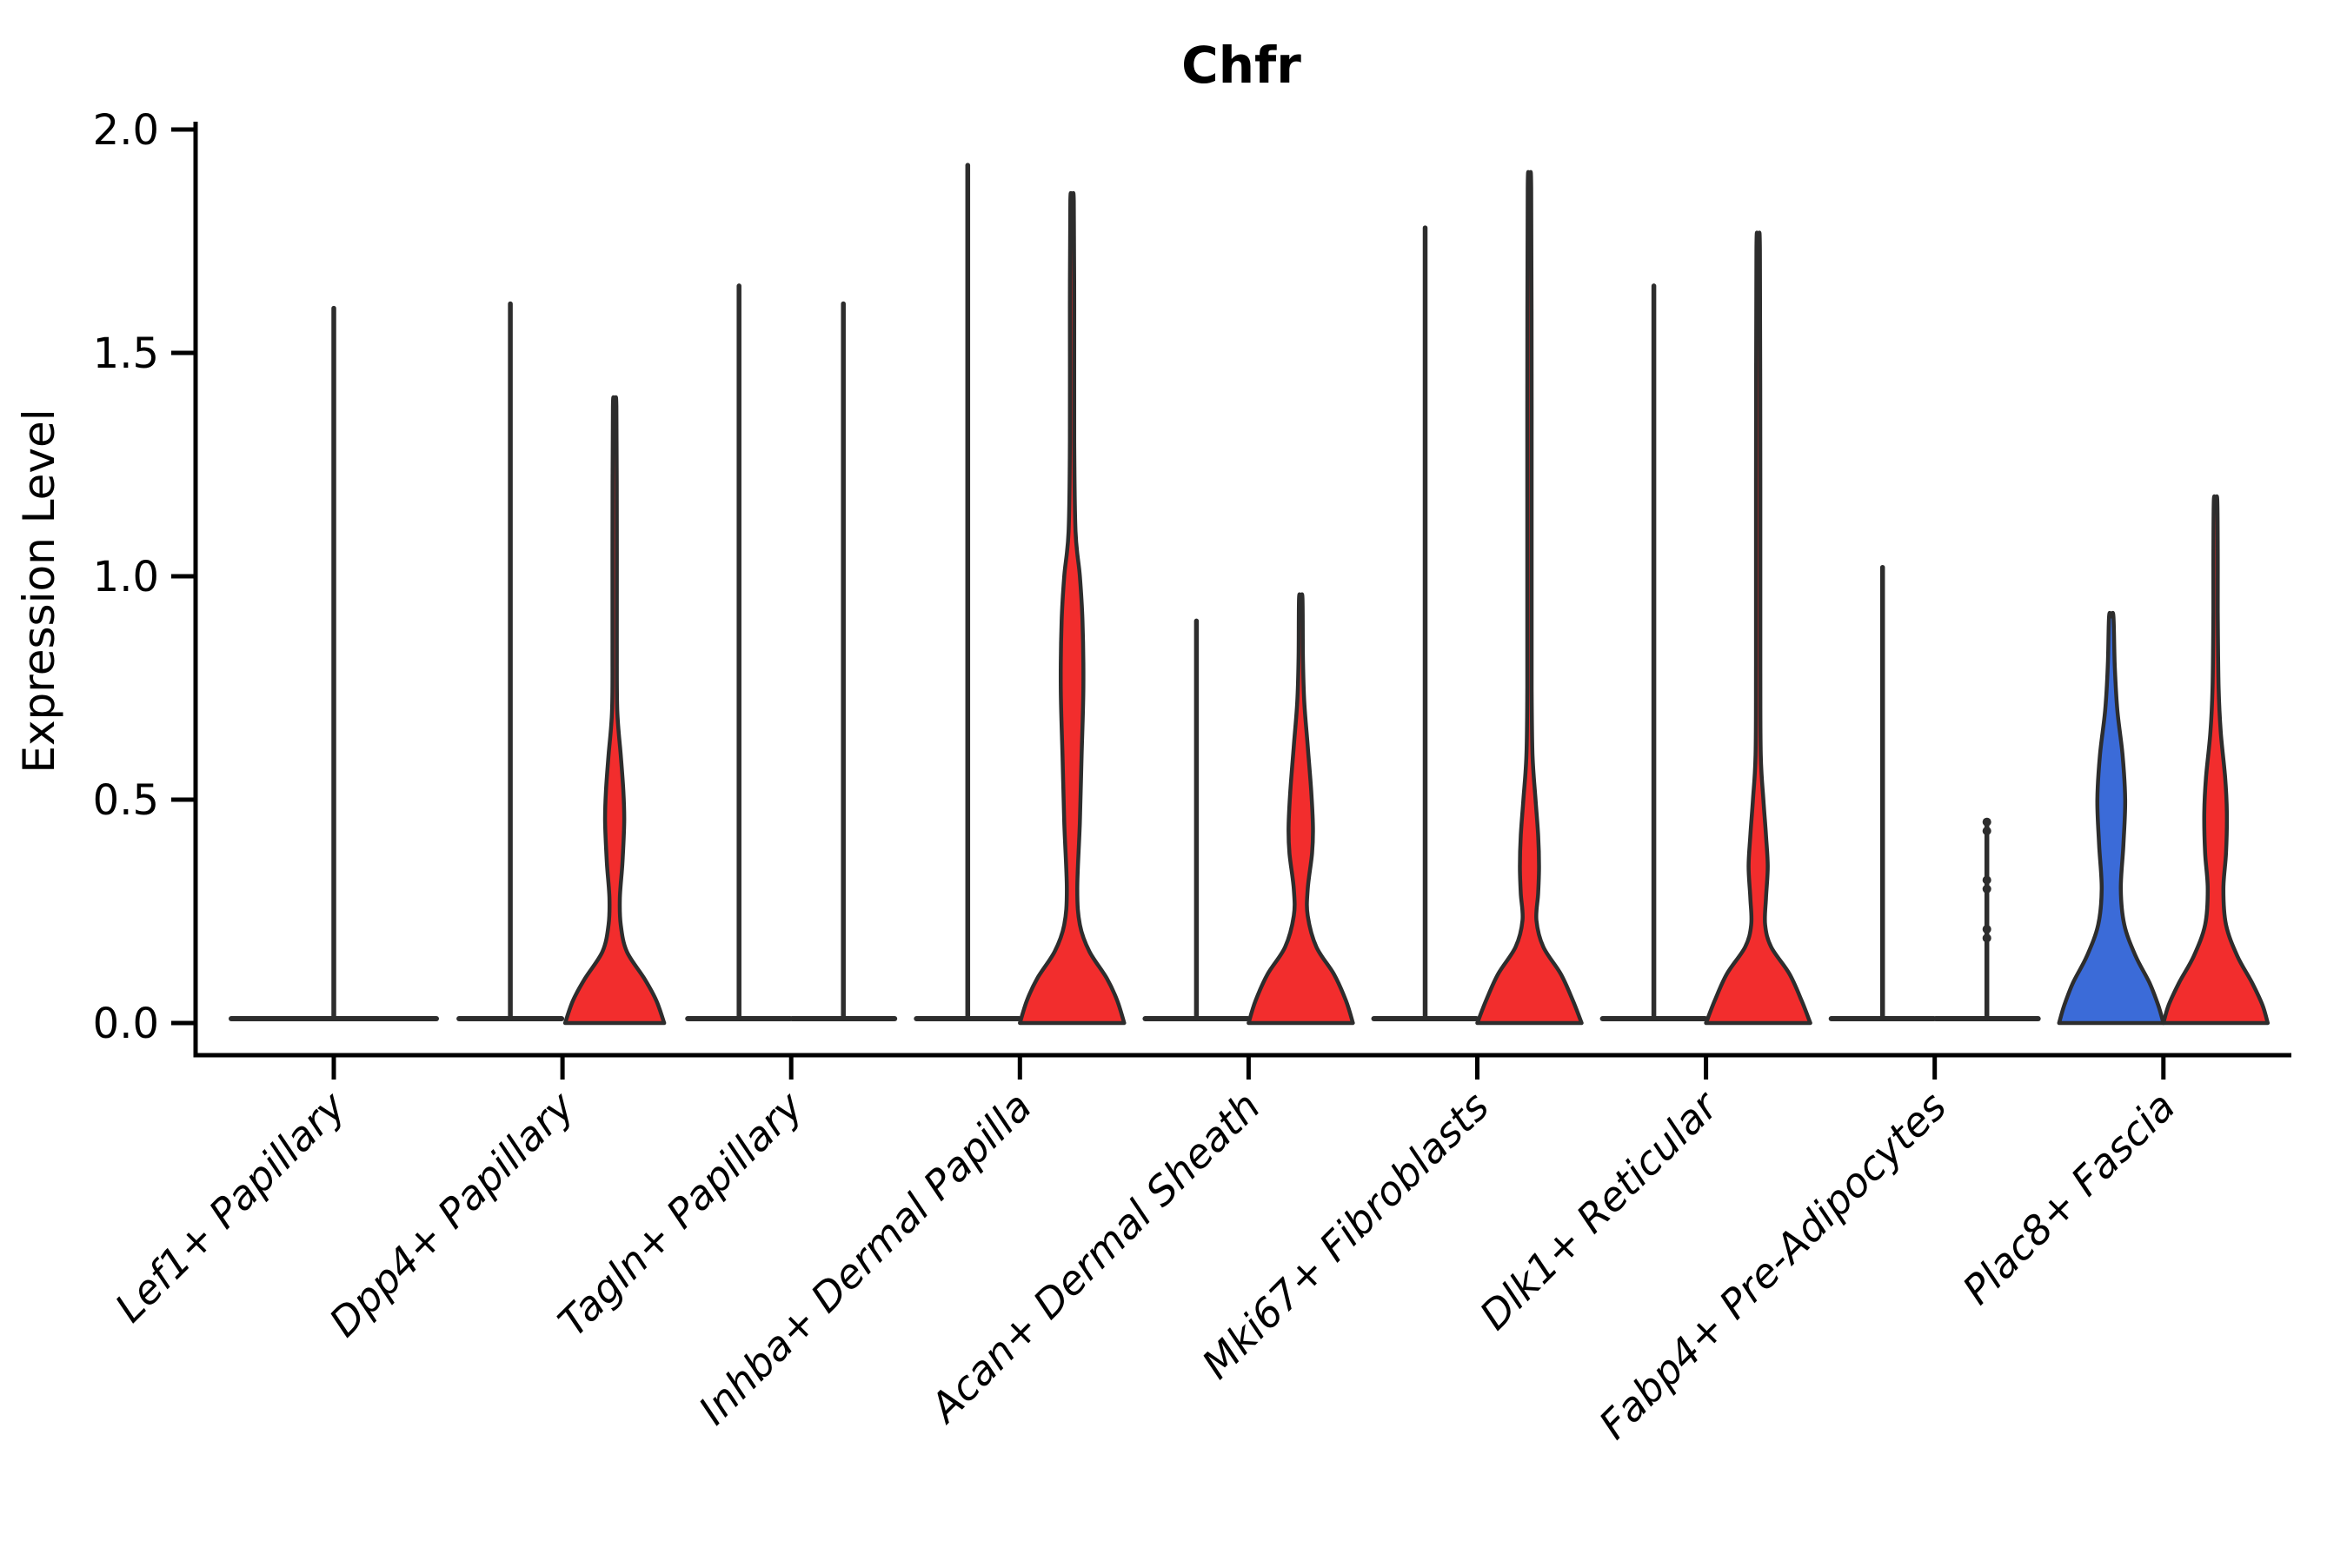  What do you see at coordinates (1600, 1209) in the screenshot?
I see `x-tick-label: Dlk1+ Reticular` at bounding box center [1600, 1209].